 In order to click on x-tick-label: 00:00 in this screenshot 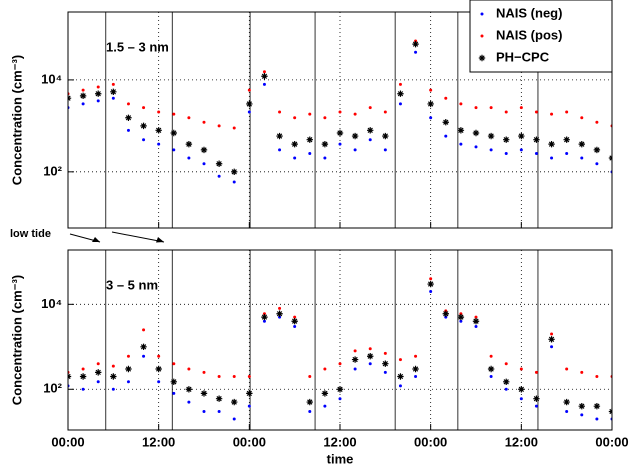, I will do `click(249, 441)`.